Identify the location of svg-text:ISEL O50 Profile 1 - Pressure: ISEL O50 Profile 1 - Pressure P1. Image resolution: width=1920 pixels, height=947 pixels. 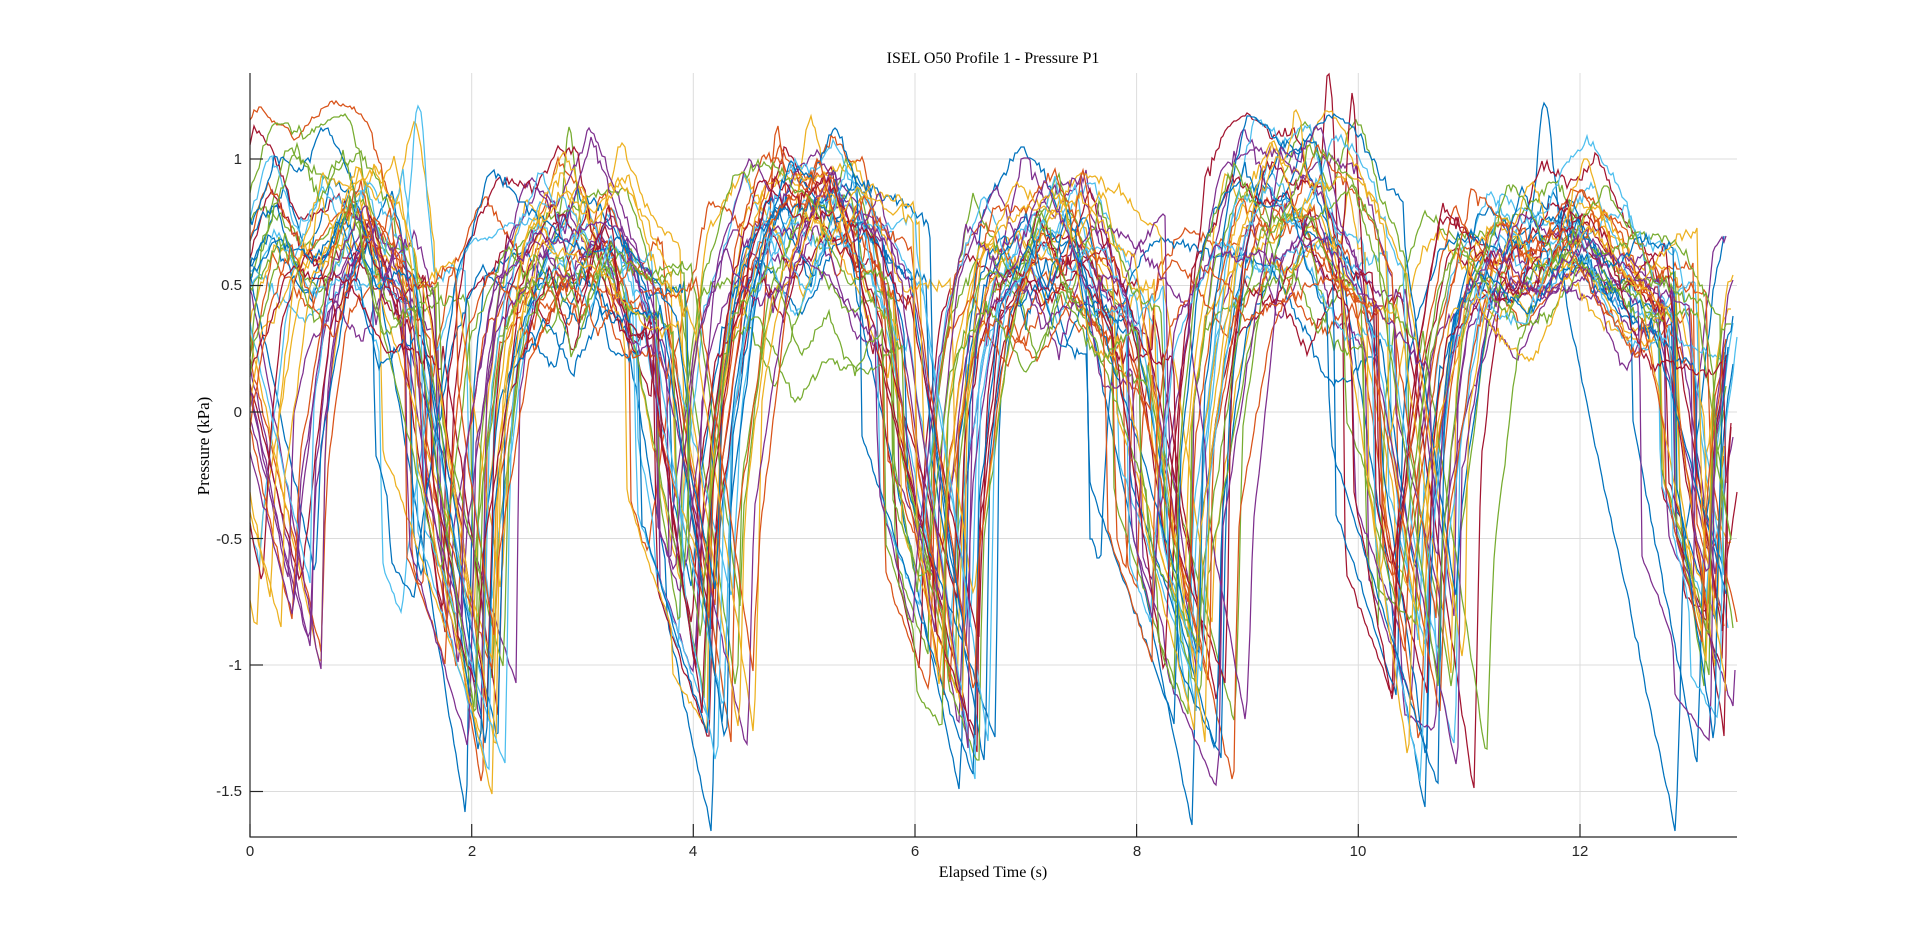
(993, 58).